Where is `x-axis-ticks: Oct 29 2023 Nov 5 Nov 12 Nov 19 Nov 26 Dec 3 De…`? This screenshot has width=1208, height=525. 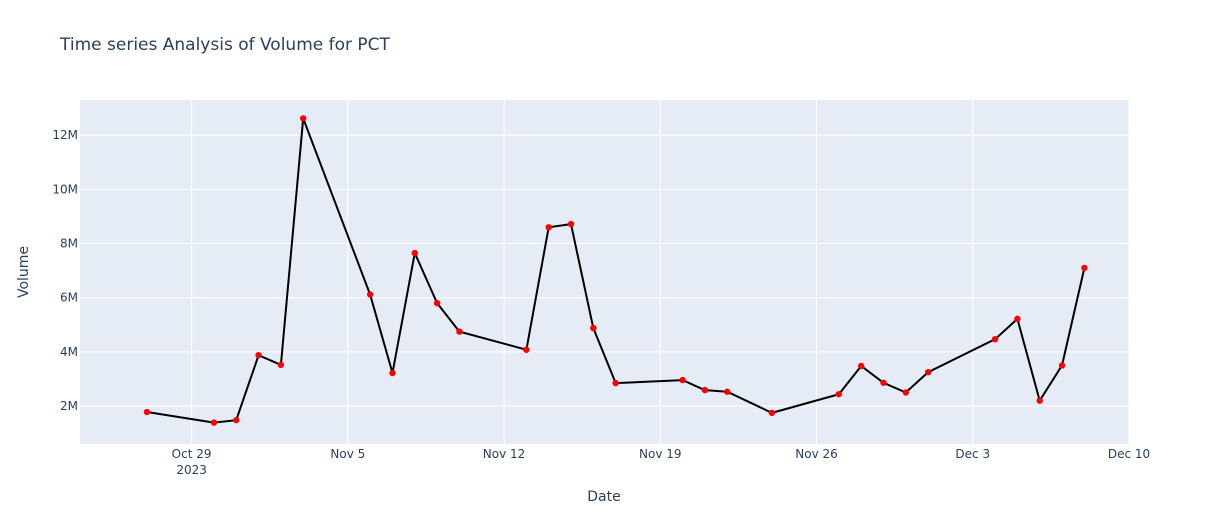 x-axis-ticks: Oct 29 2023 Nov 5 Nov 12 Nov 19 Nov 26 Dec 3 De… is located at coordinates (661, 462).